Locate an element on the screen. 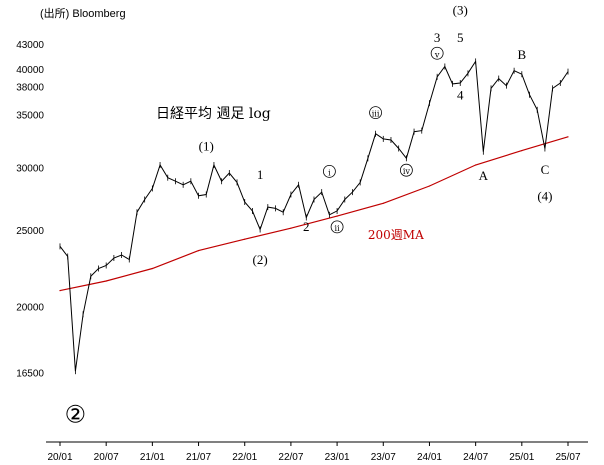  wave-label: ⅳ is located at coordinates (407, 171).